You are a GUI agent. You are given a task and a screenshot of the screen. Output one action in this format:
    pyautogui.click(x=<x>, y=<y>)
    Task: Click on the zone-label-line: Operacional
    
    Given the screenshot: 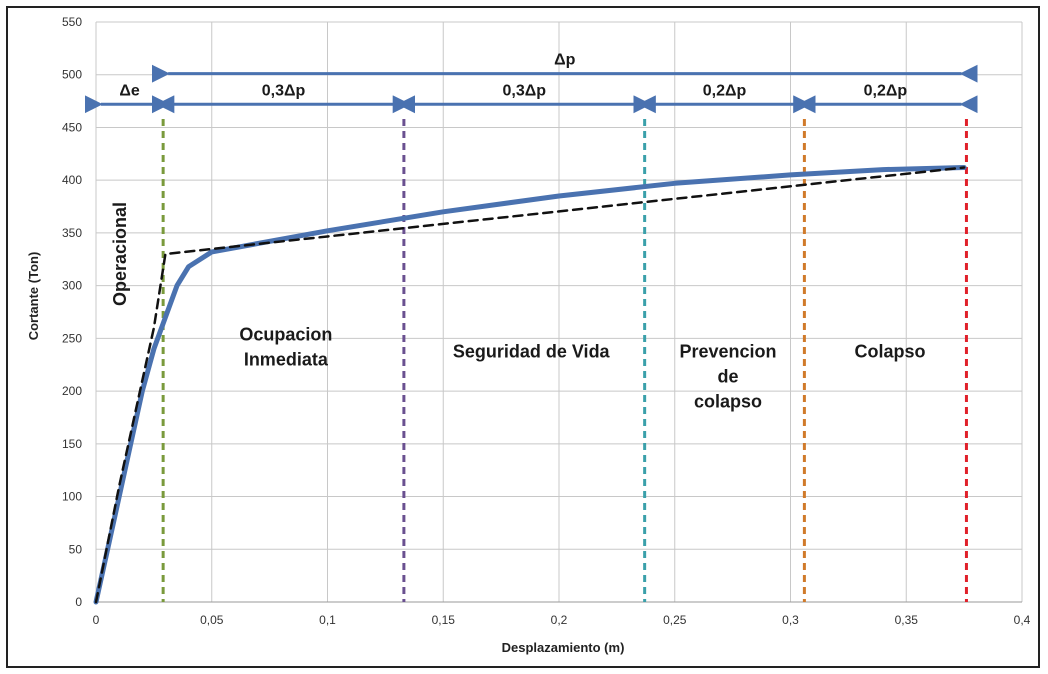 What is the action you would take?
    pyautogui.click(x=120, y=254)
    